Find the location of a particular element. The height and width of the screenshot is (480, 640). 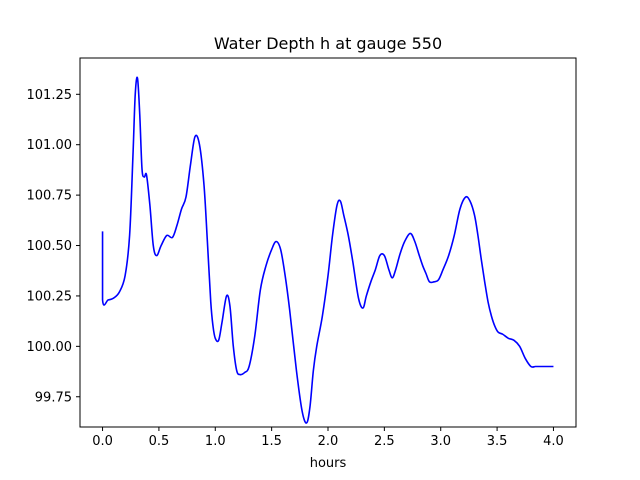

y-tick-label: 100.75 is located at coordinates (50, 196).